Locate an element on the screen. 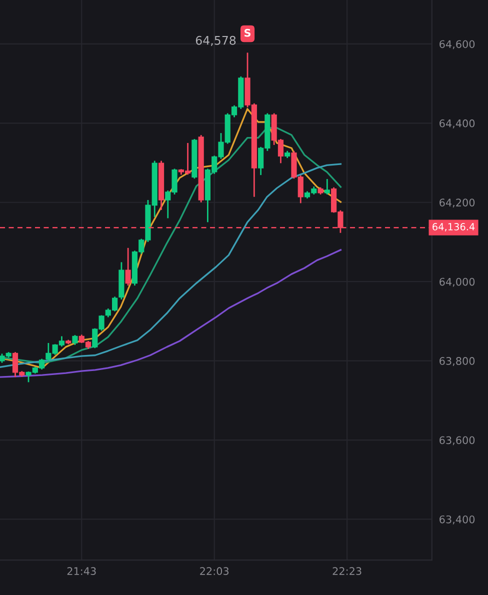 The image size is (488, 595). annotation: S is located at coordinates (247, 32).